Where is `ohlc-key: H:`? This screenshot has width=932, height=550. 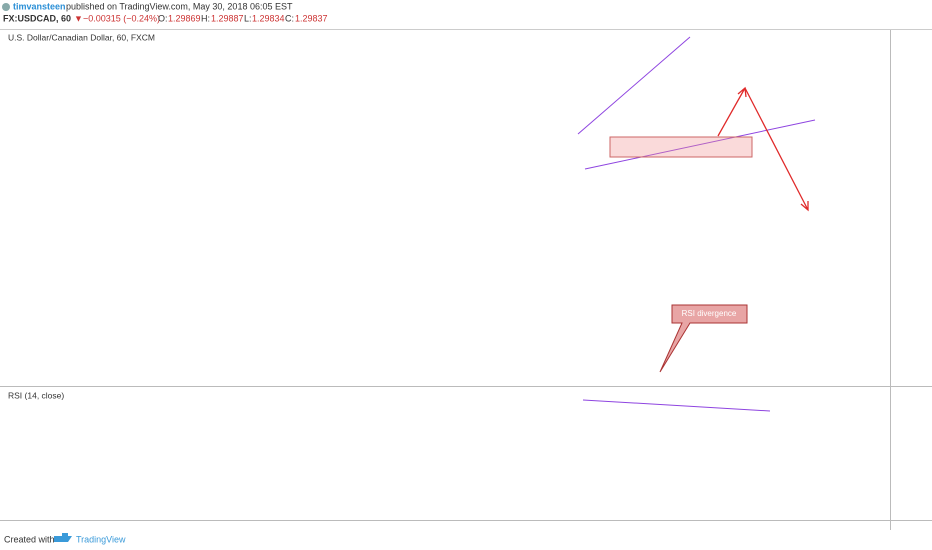
ohlc-key: H: is located at coordinates (205, 18).